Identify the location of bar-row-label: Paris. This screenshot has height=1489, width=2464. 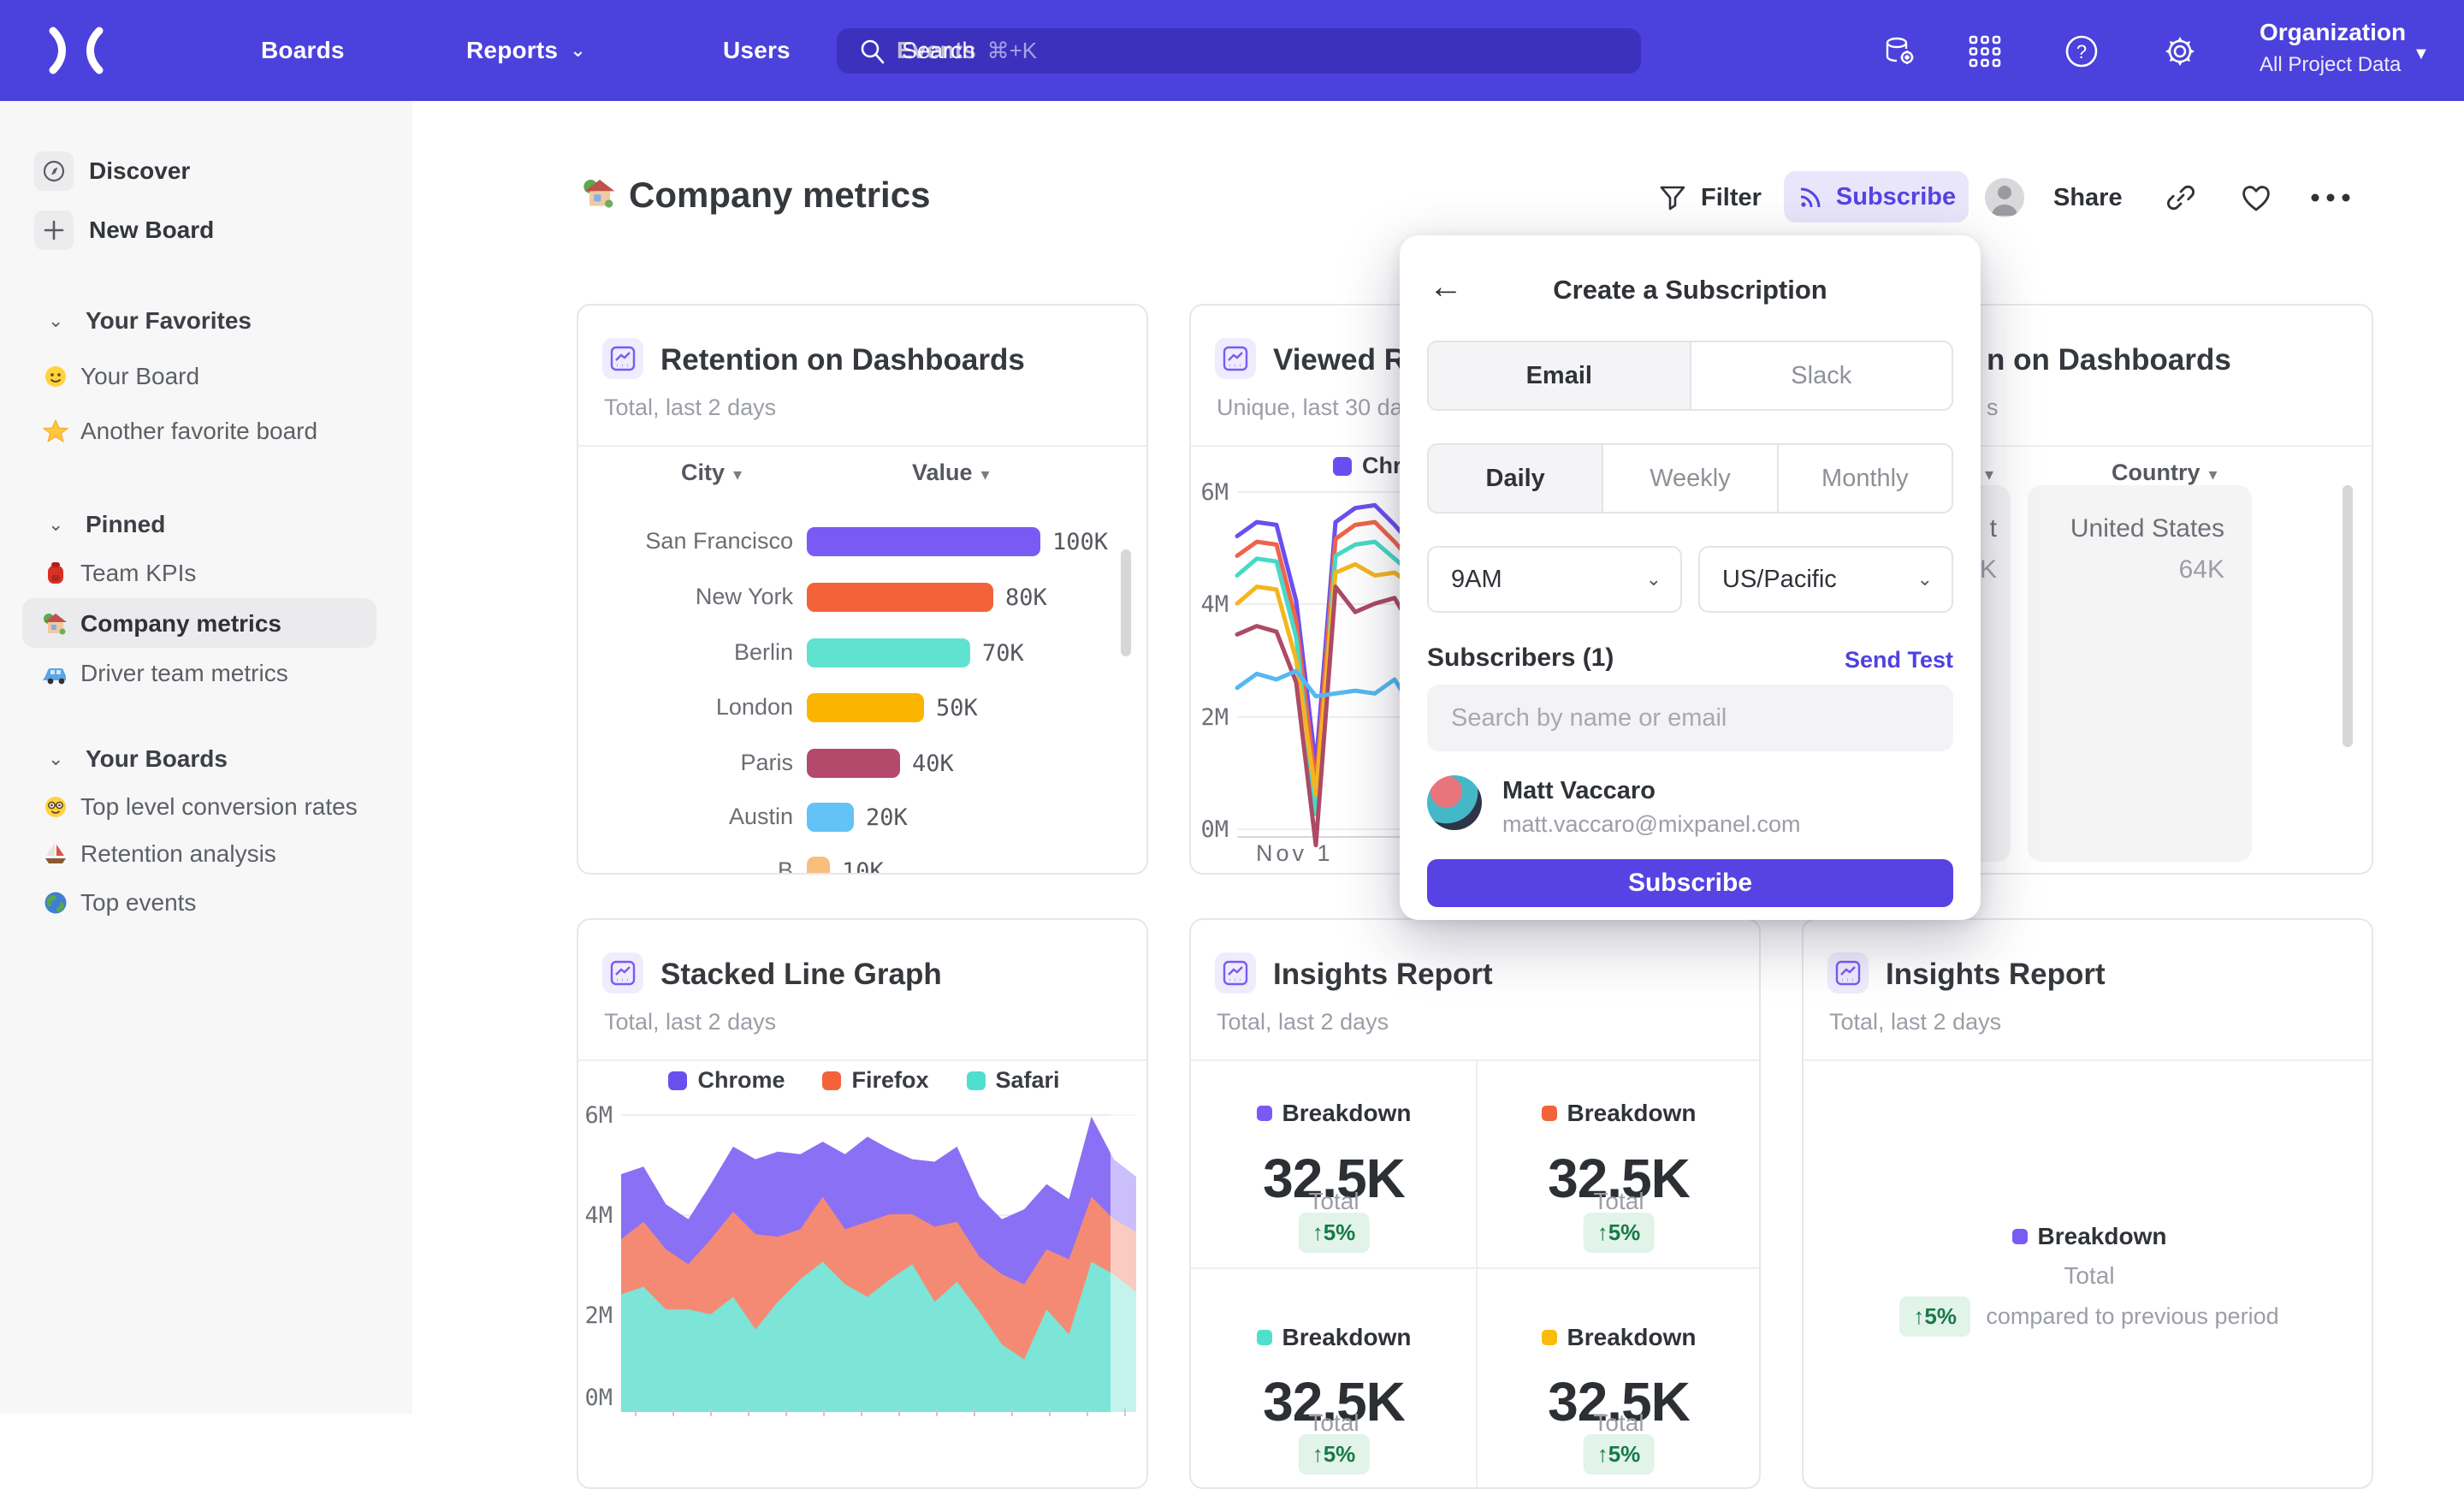
(766, 763).